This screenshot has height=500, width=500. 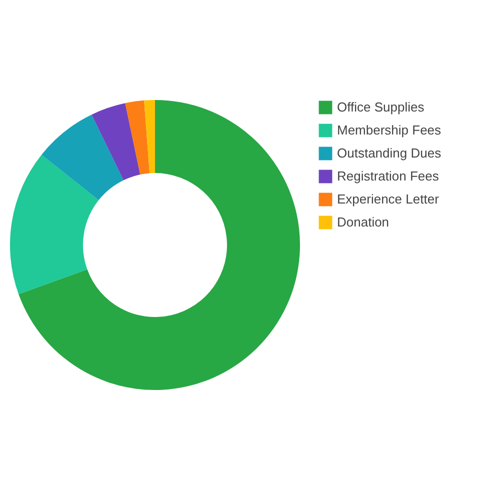 What do you see at coordinates (363, 222) in the screenshot?
I see `legend-label: Donation` at bounding box center [363, 222].